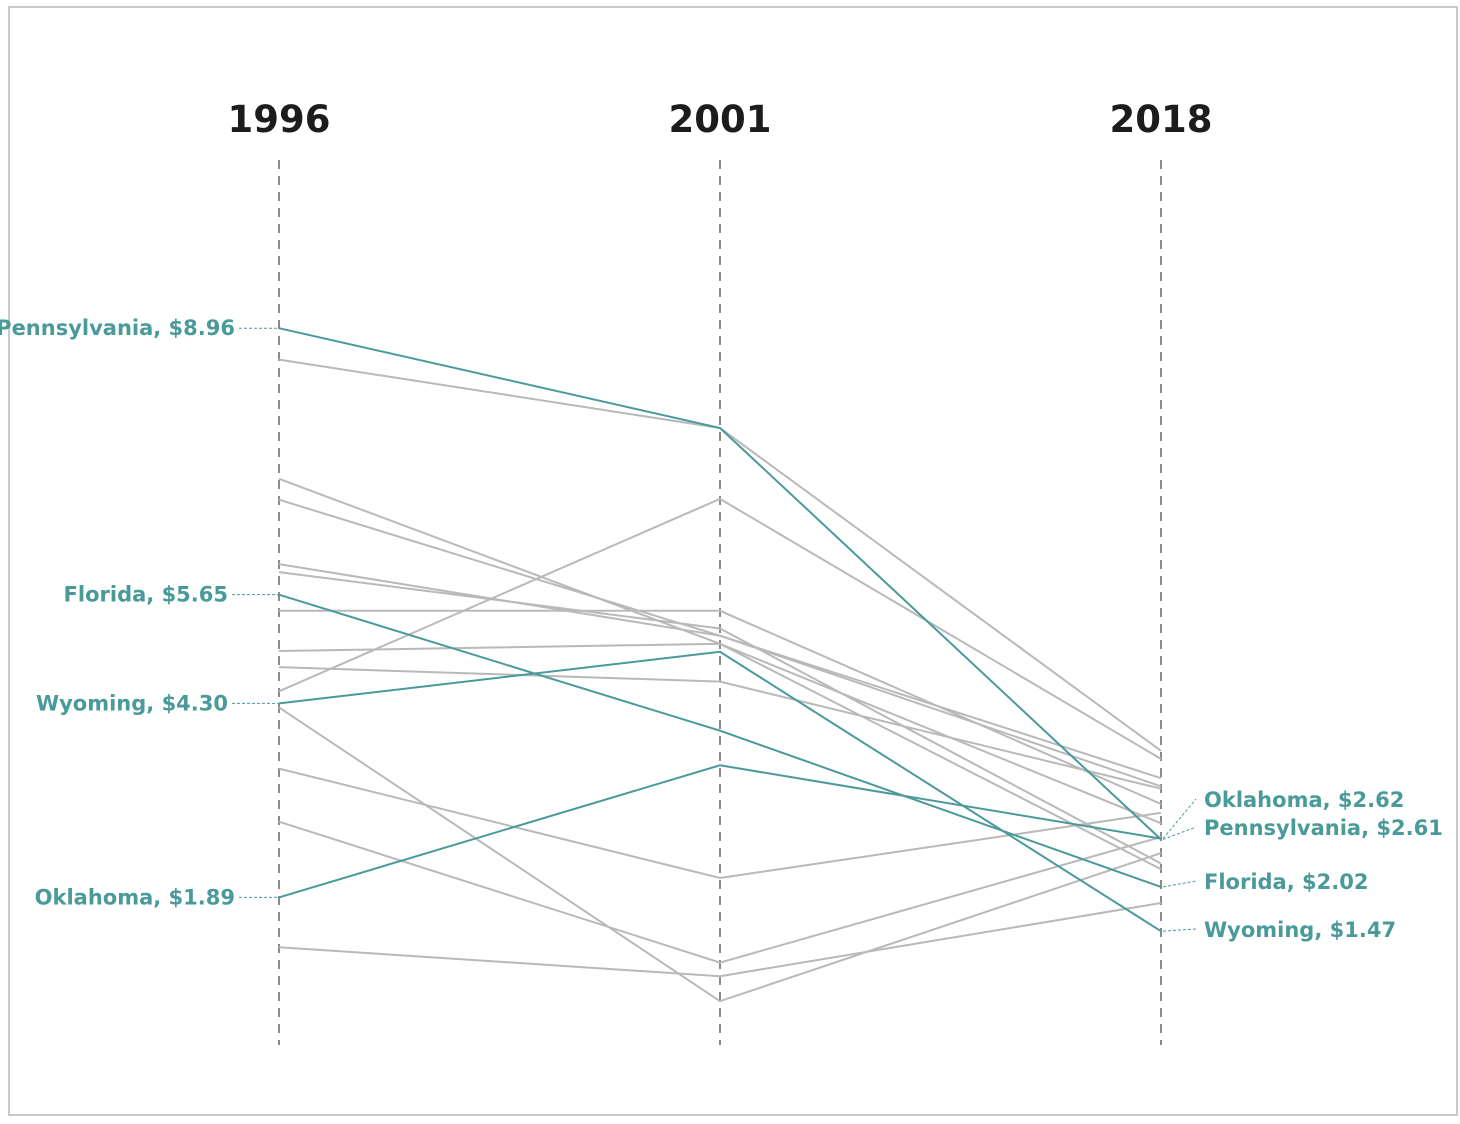  I want to click on label-2018-wyoming: Wyoming, $1.47, so click(1300, 930).